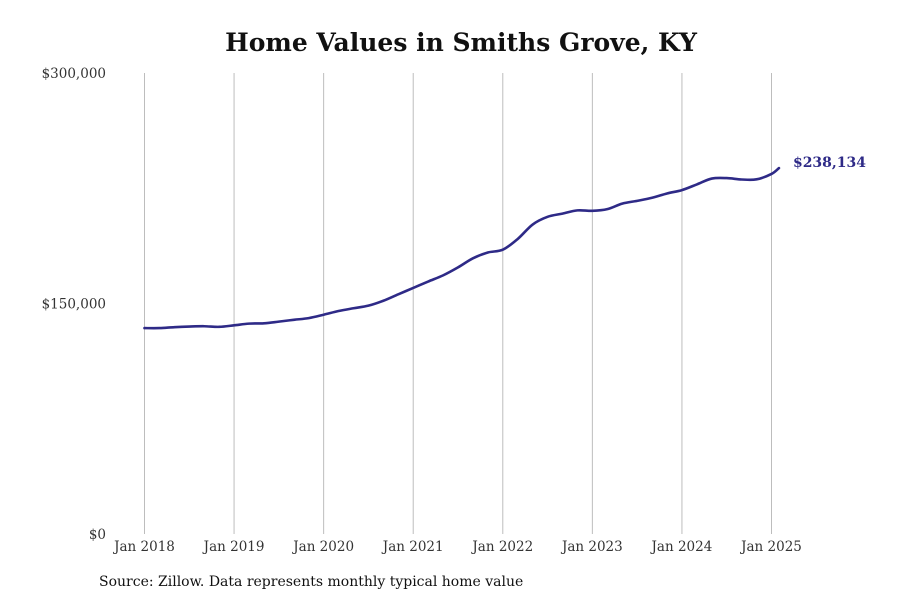 The image size is (900, 600). Describe the element at coordinates (770, 547) in the screenshot. I see `x-tick-label: Jan 2025` at that location.